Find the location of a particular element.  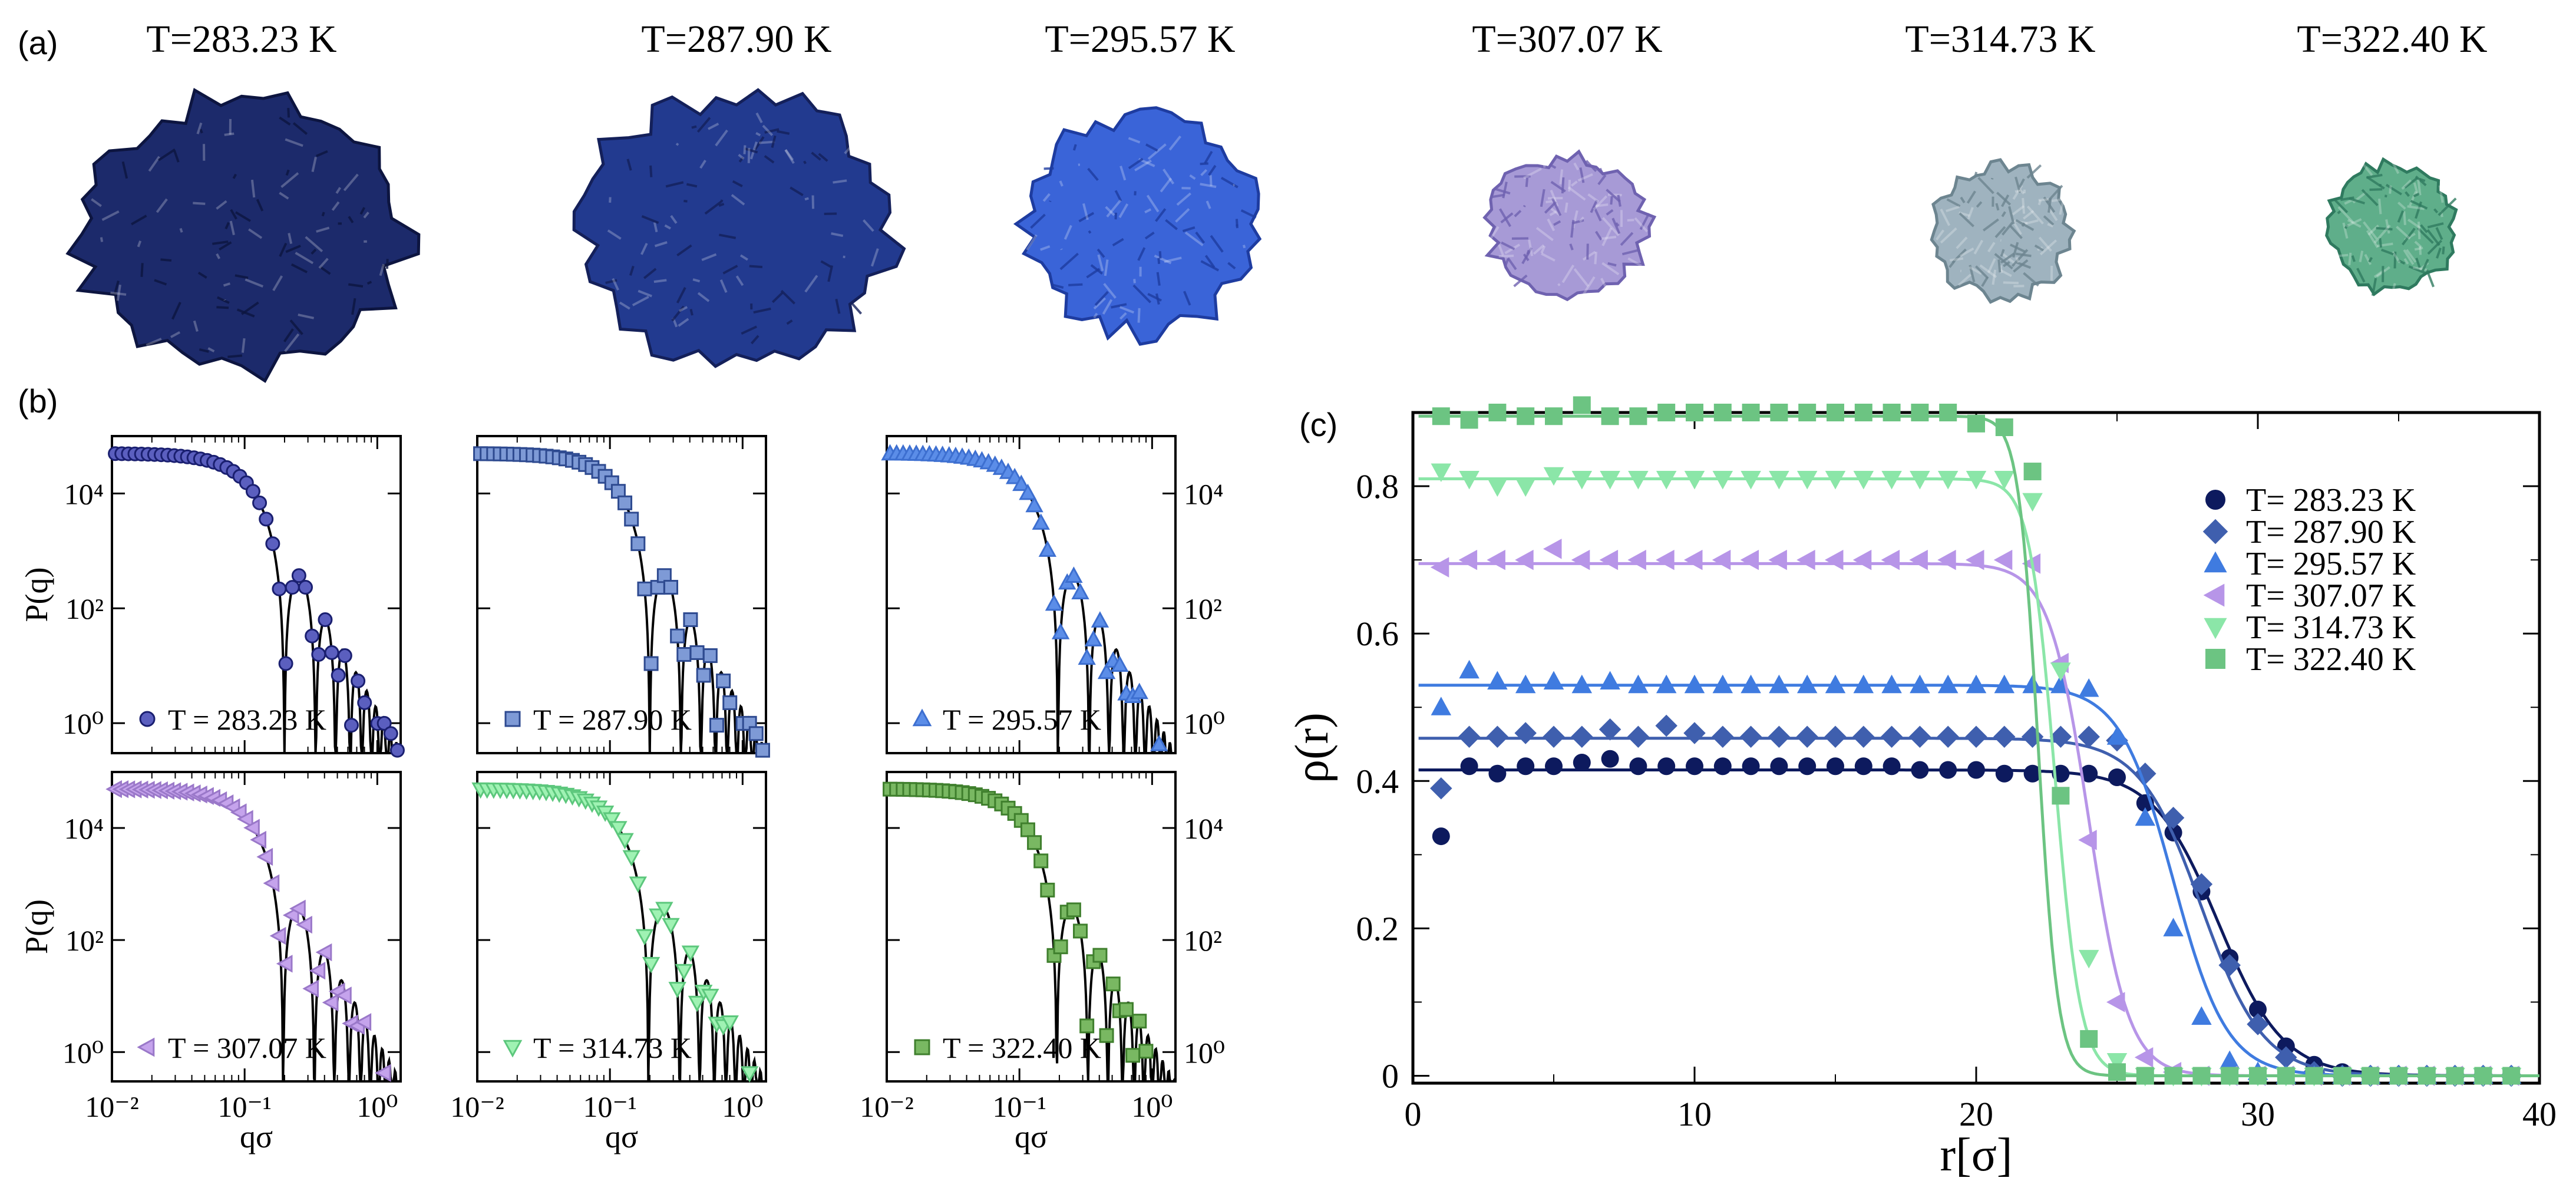

pq-legend-marker is located at coordinates (922, 717).